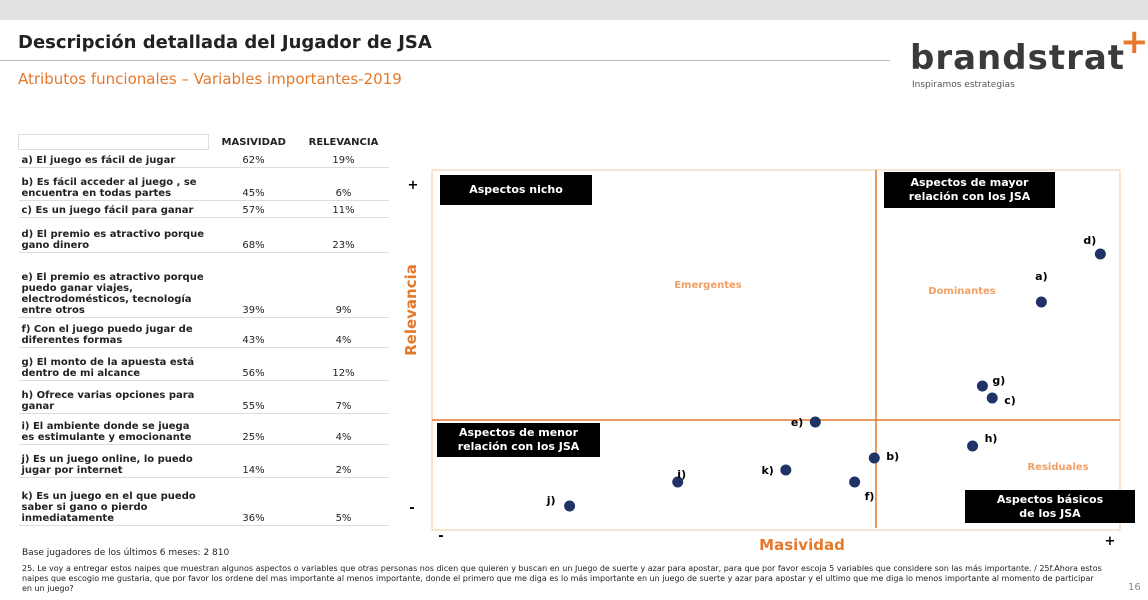 The height and width of the screenshot is (600, 1148). Describe the element at coordinates (253, 142) in the screenshot. I see `column-header: MASIVIDAD` at that location.